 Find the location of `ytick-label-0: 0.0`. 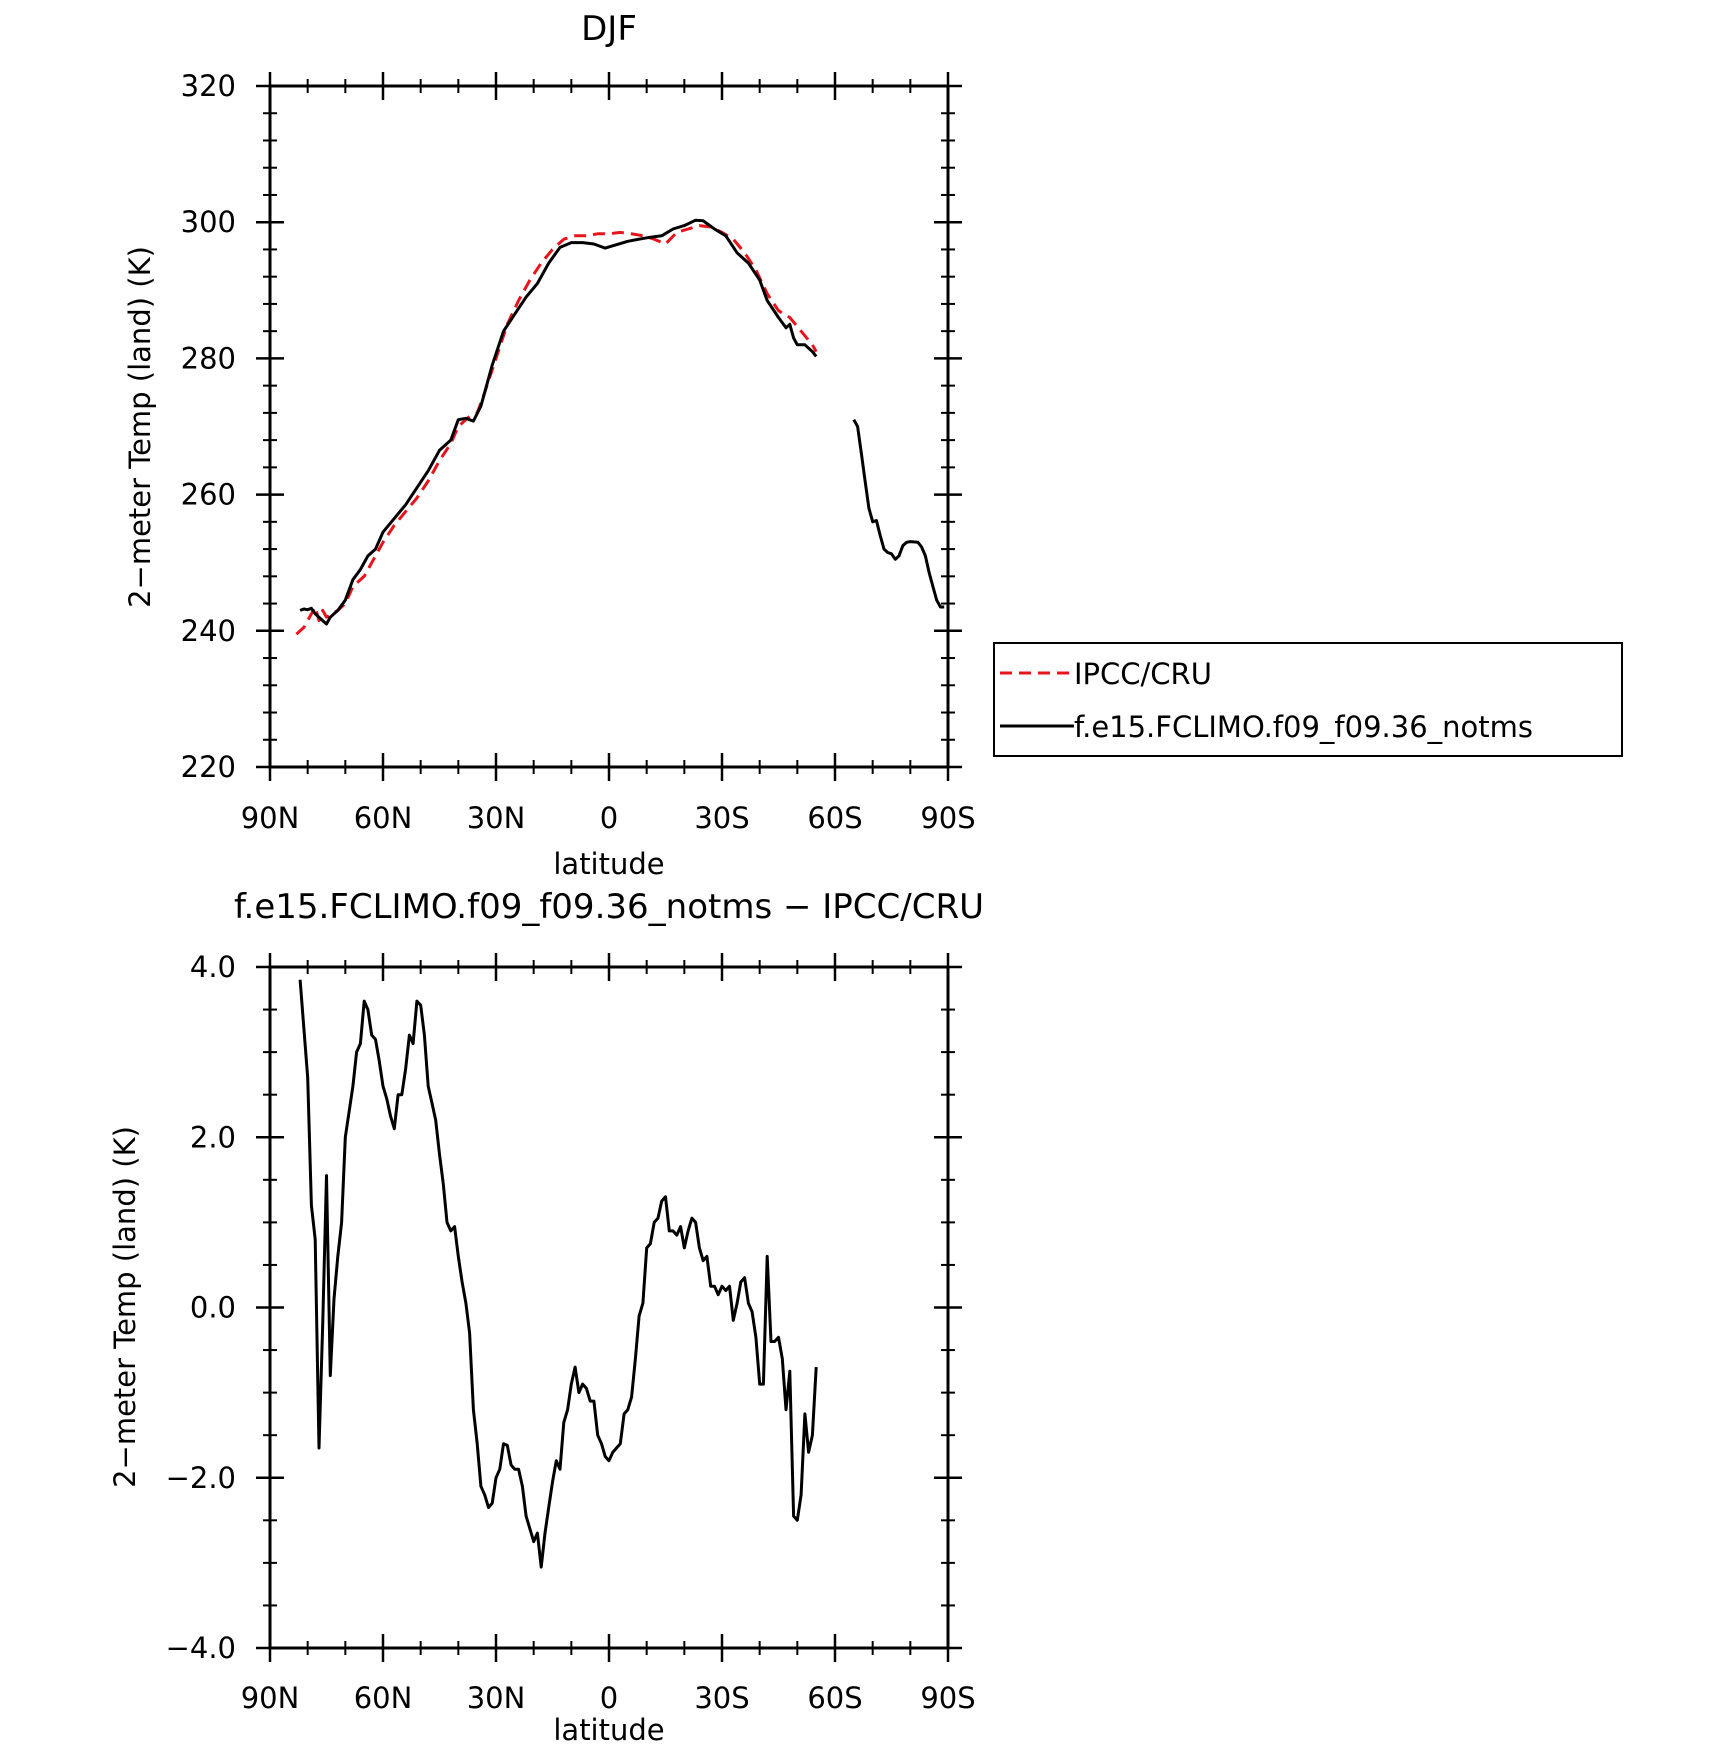

ytick-label-0: 0.0 is located at coordinates (213, 1308).